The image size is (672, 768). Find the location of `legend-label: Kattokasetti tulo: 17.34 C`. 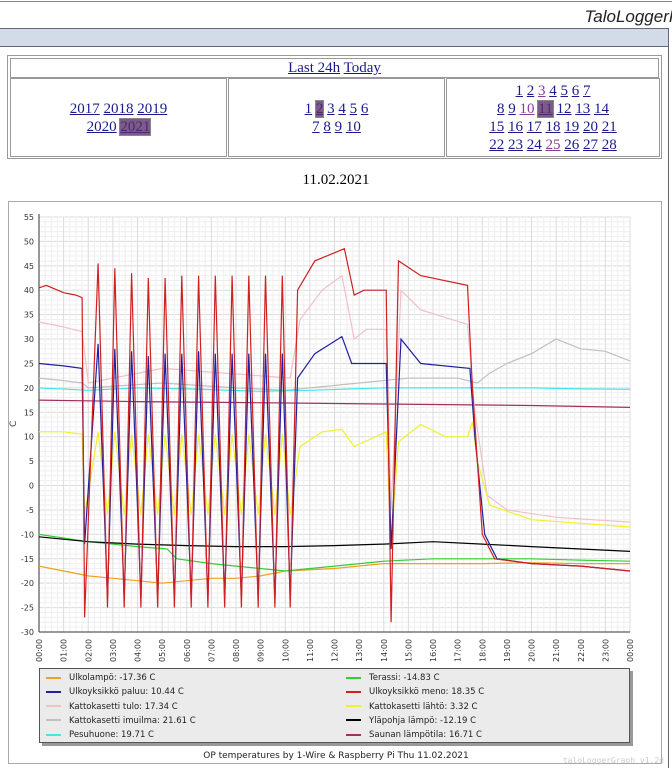

legend-label: Kattokasetti tulo: 17.34 C is located at coordinates (123, 706).